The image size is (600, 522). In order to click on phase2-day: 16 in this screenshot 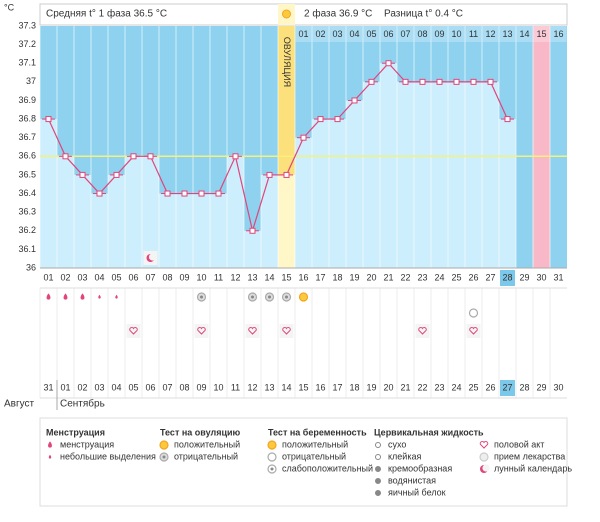, I will do `click(558, 34)`.